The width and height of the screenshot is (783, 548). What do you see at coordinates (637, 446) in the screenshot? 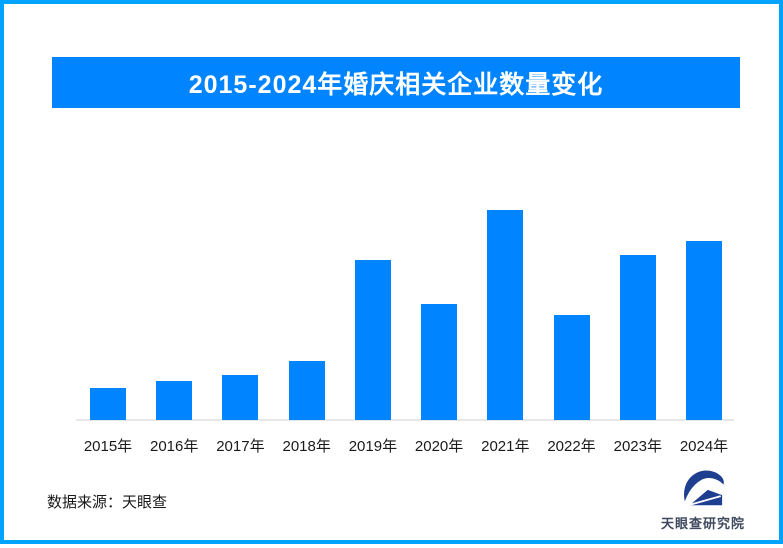
I see `x-tick-label: 2023年` at bounding box center [637, 446].